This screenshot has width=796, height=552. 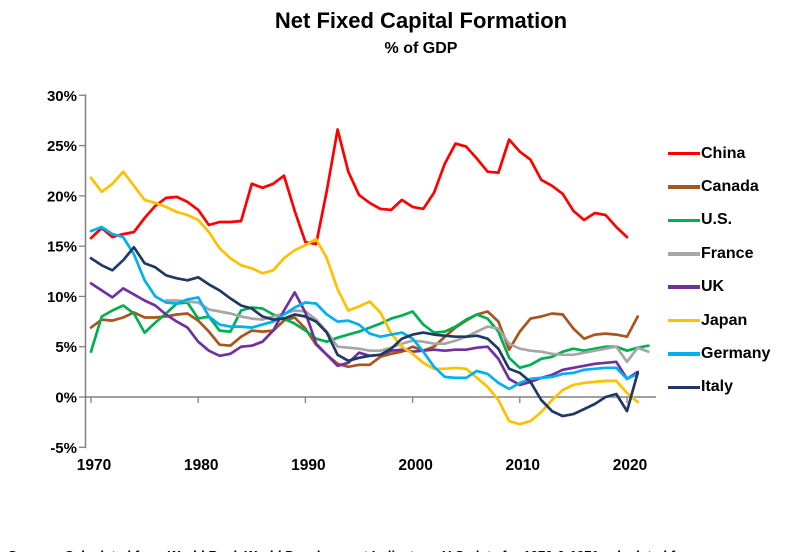 I want to click on uk-series-line, so click(x=364, y=334).